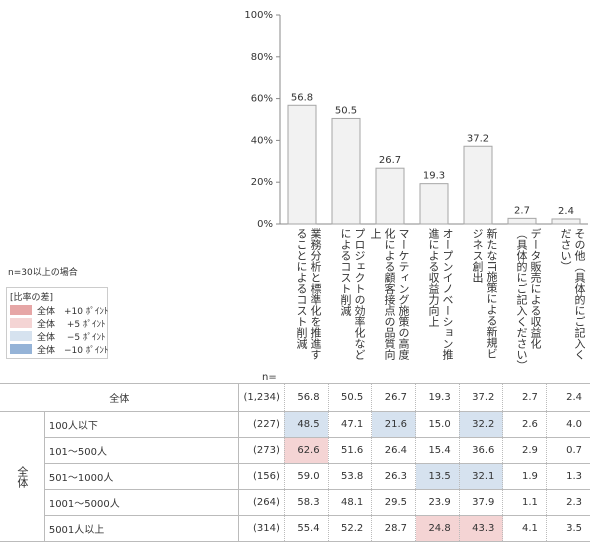 The height and width of the screenshot is (559, 590). What do you see at coordinates (262, 57) in the screenshot?
I see `y-tick-label: 80%` at bounding box center [262, 57].